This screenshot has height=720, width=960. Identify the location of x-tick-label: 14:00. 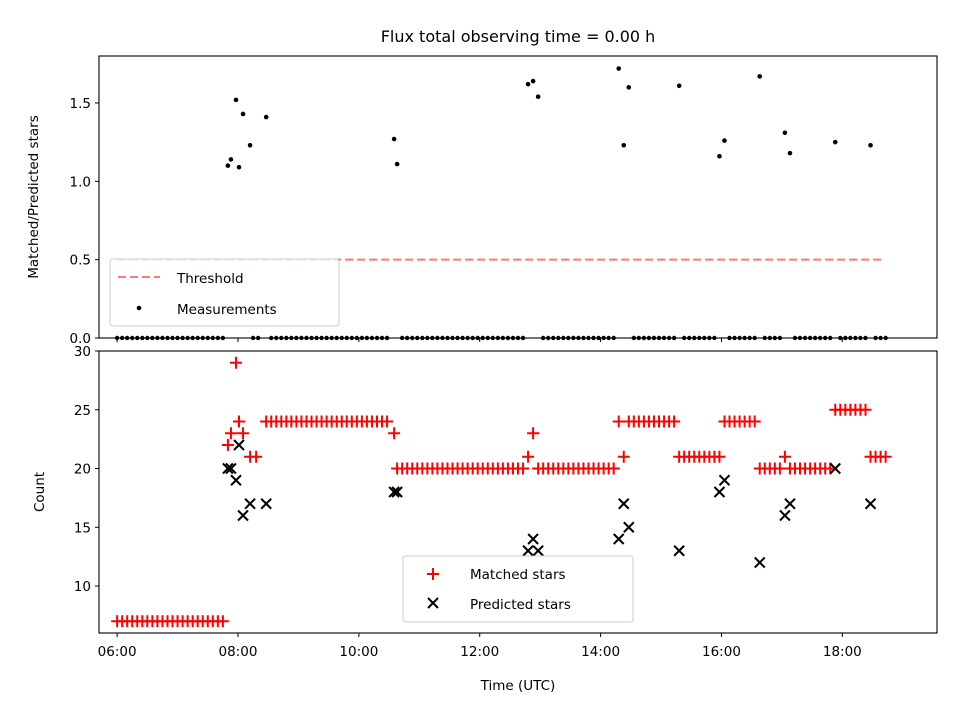
(600, 652).